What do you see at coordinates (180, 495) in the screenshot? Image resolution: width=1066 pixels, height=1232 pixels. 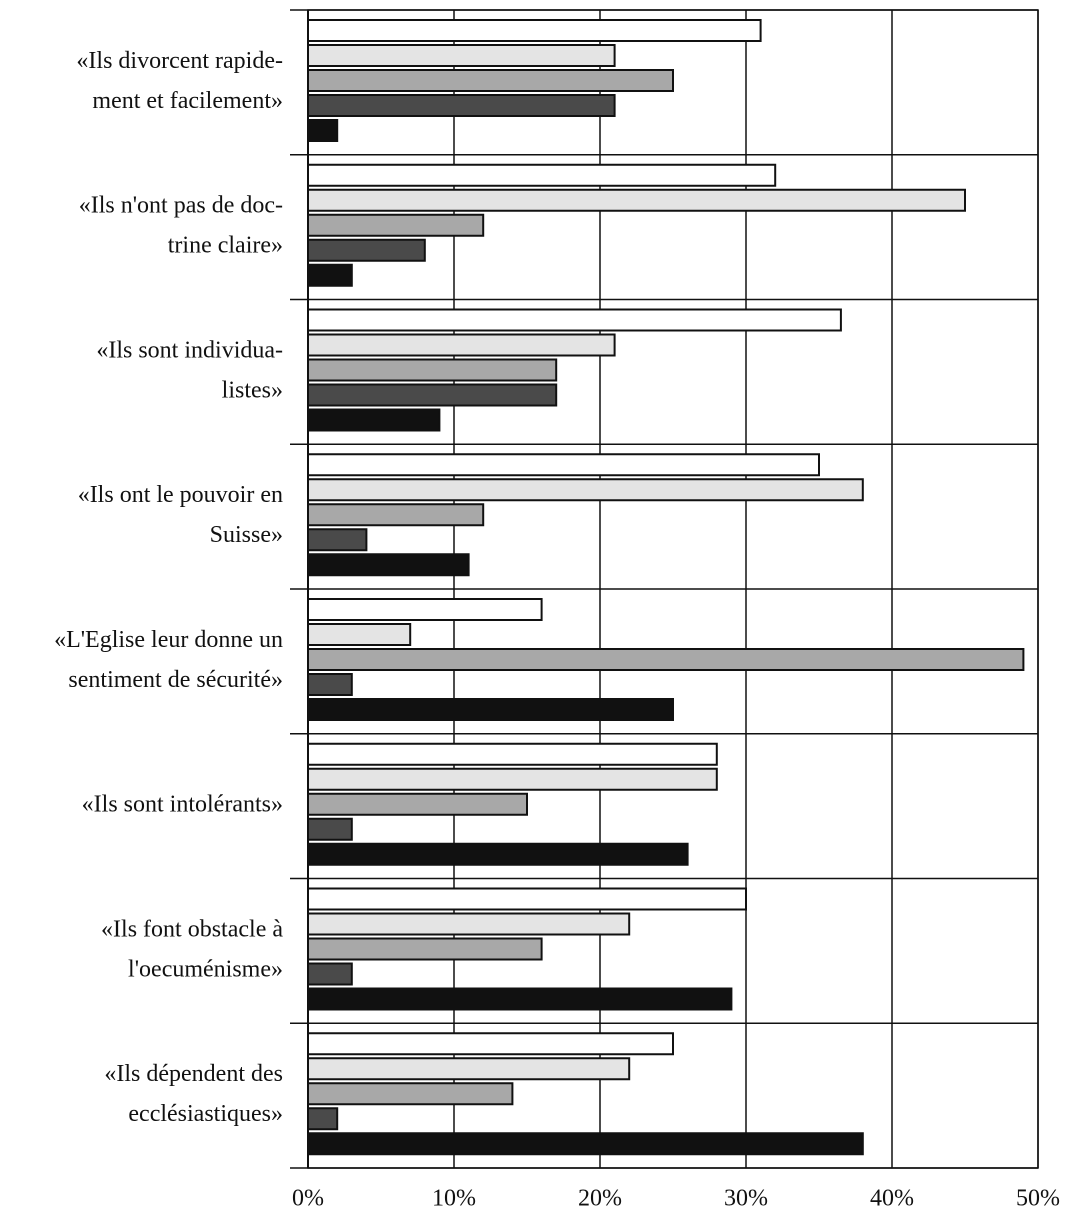 I see `category-label: «Ils ont le pouvoir en` at bounding box center [180, 495].